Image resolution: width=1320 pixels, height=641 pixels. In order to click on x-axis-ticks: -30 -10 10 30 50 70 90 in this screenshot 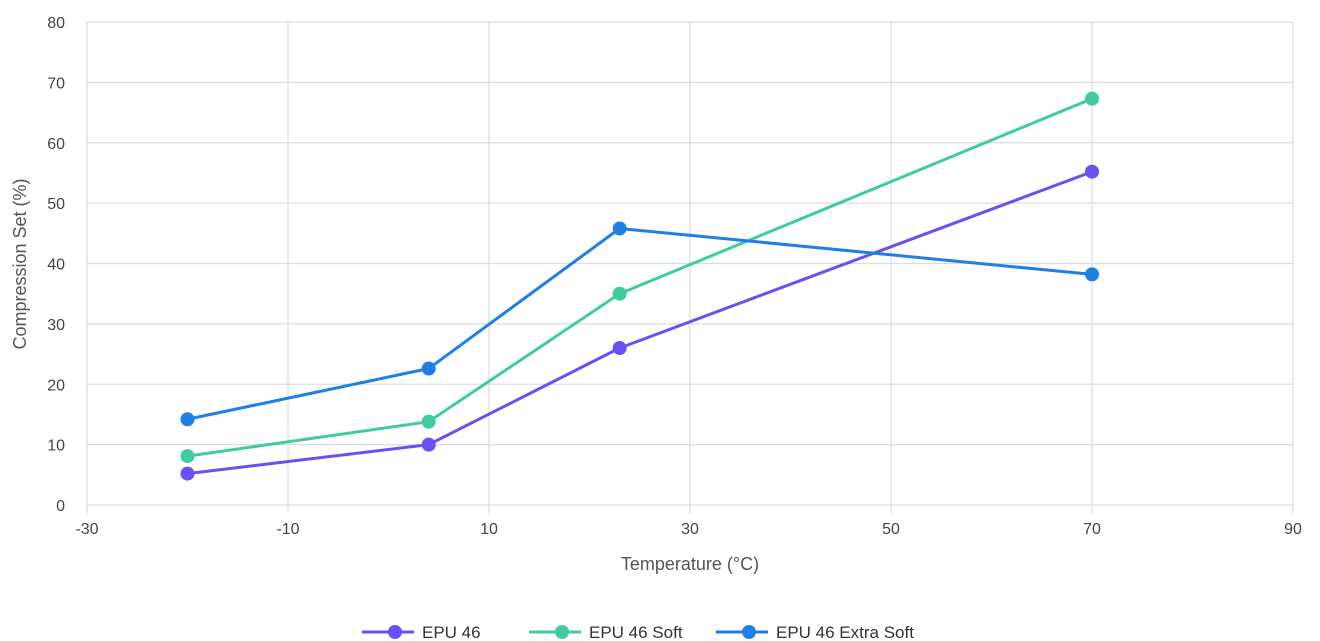, I will do `click(688, 529)`.